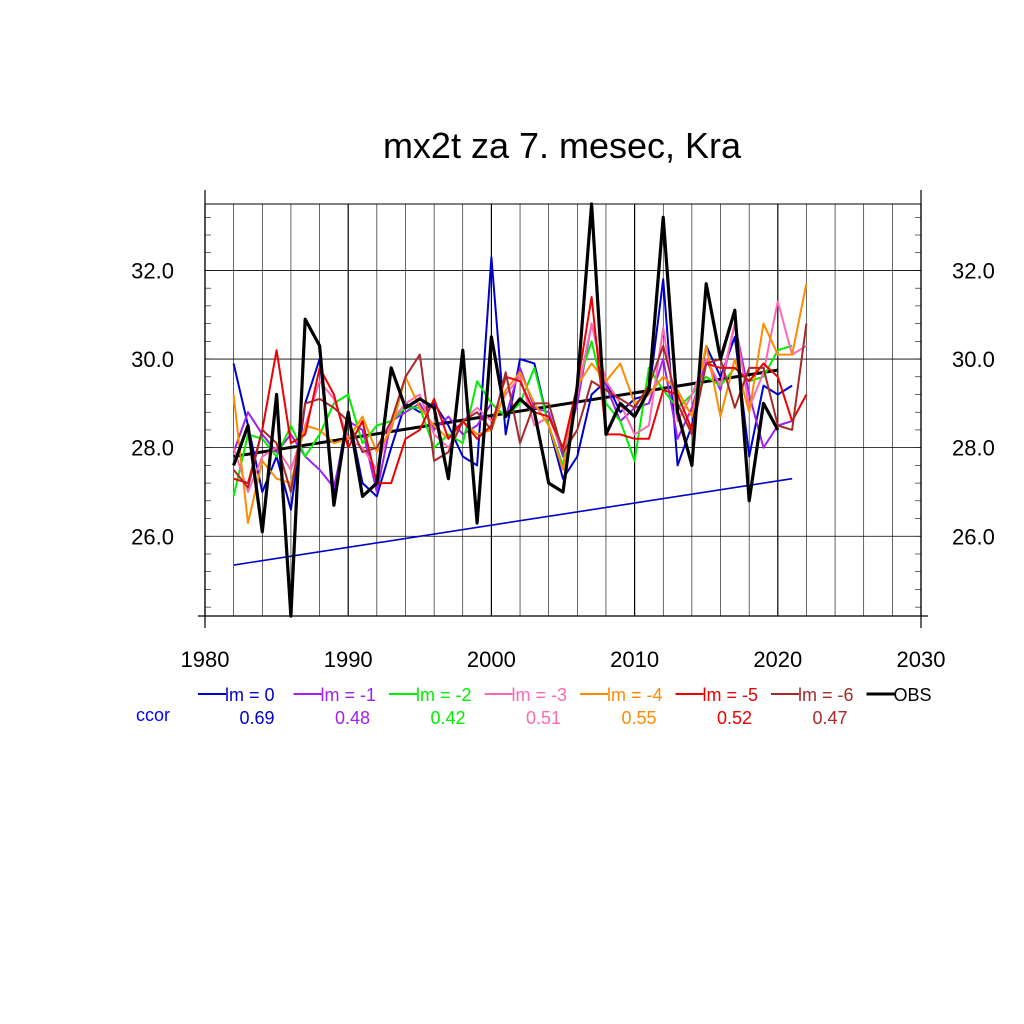 The height and width of the screenshot is (1024, 1024). What do you see at coordinates (973, 270) in the screenshot?
I see `y-tick-label-right: 32.0` at bounding box center [973, 270].